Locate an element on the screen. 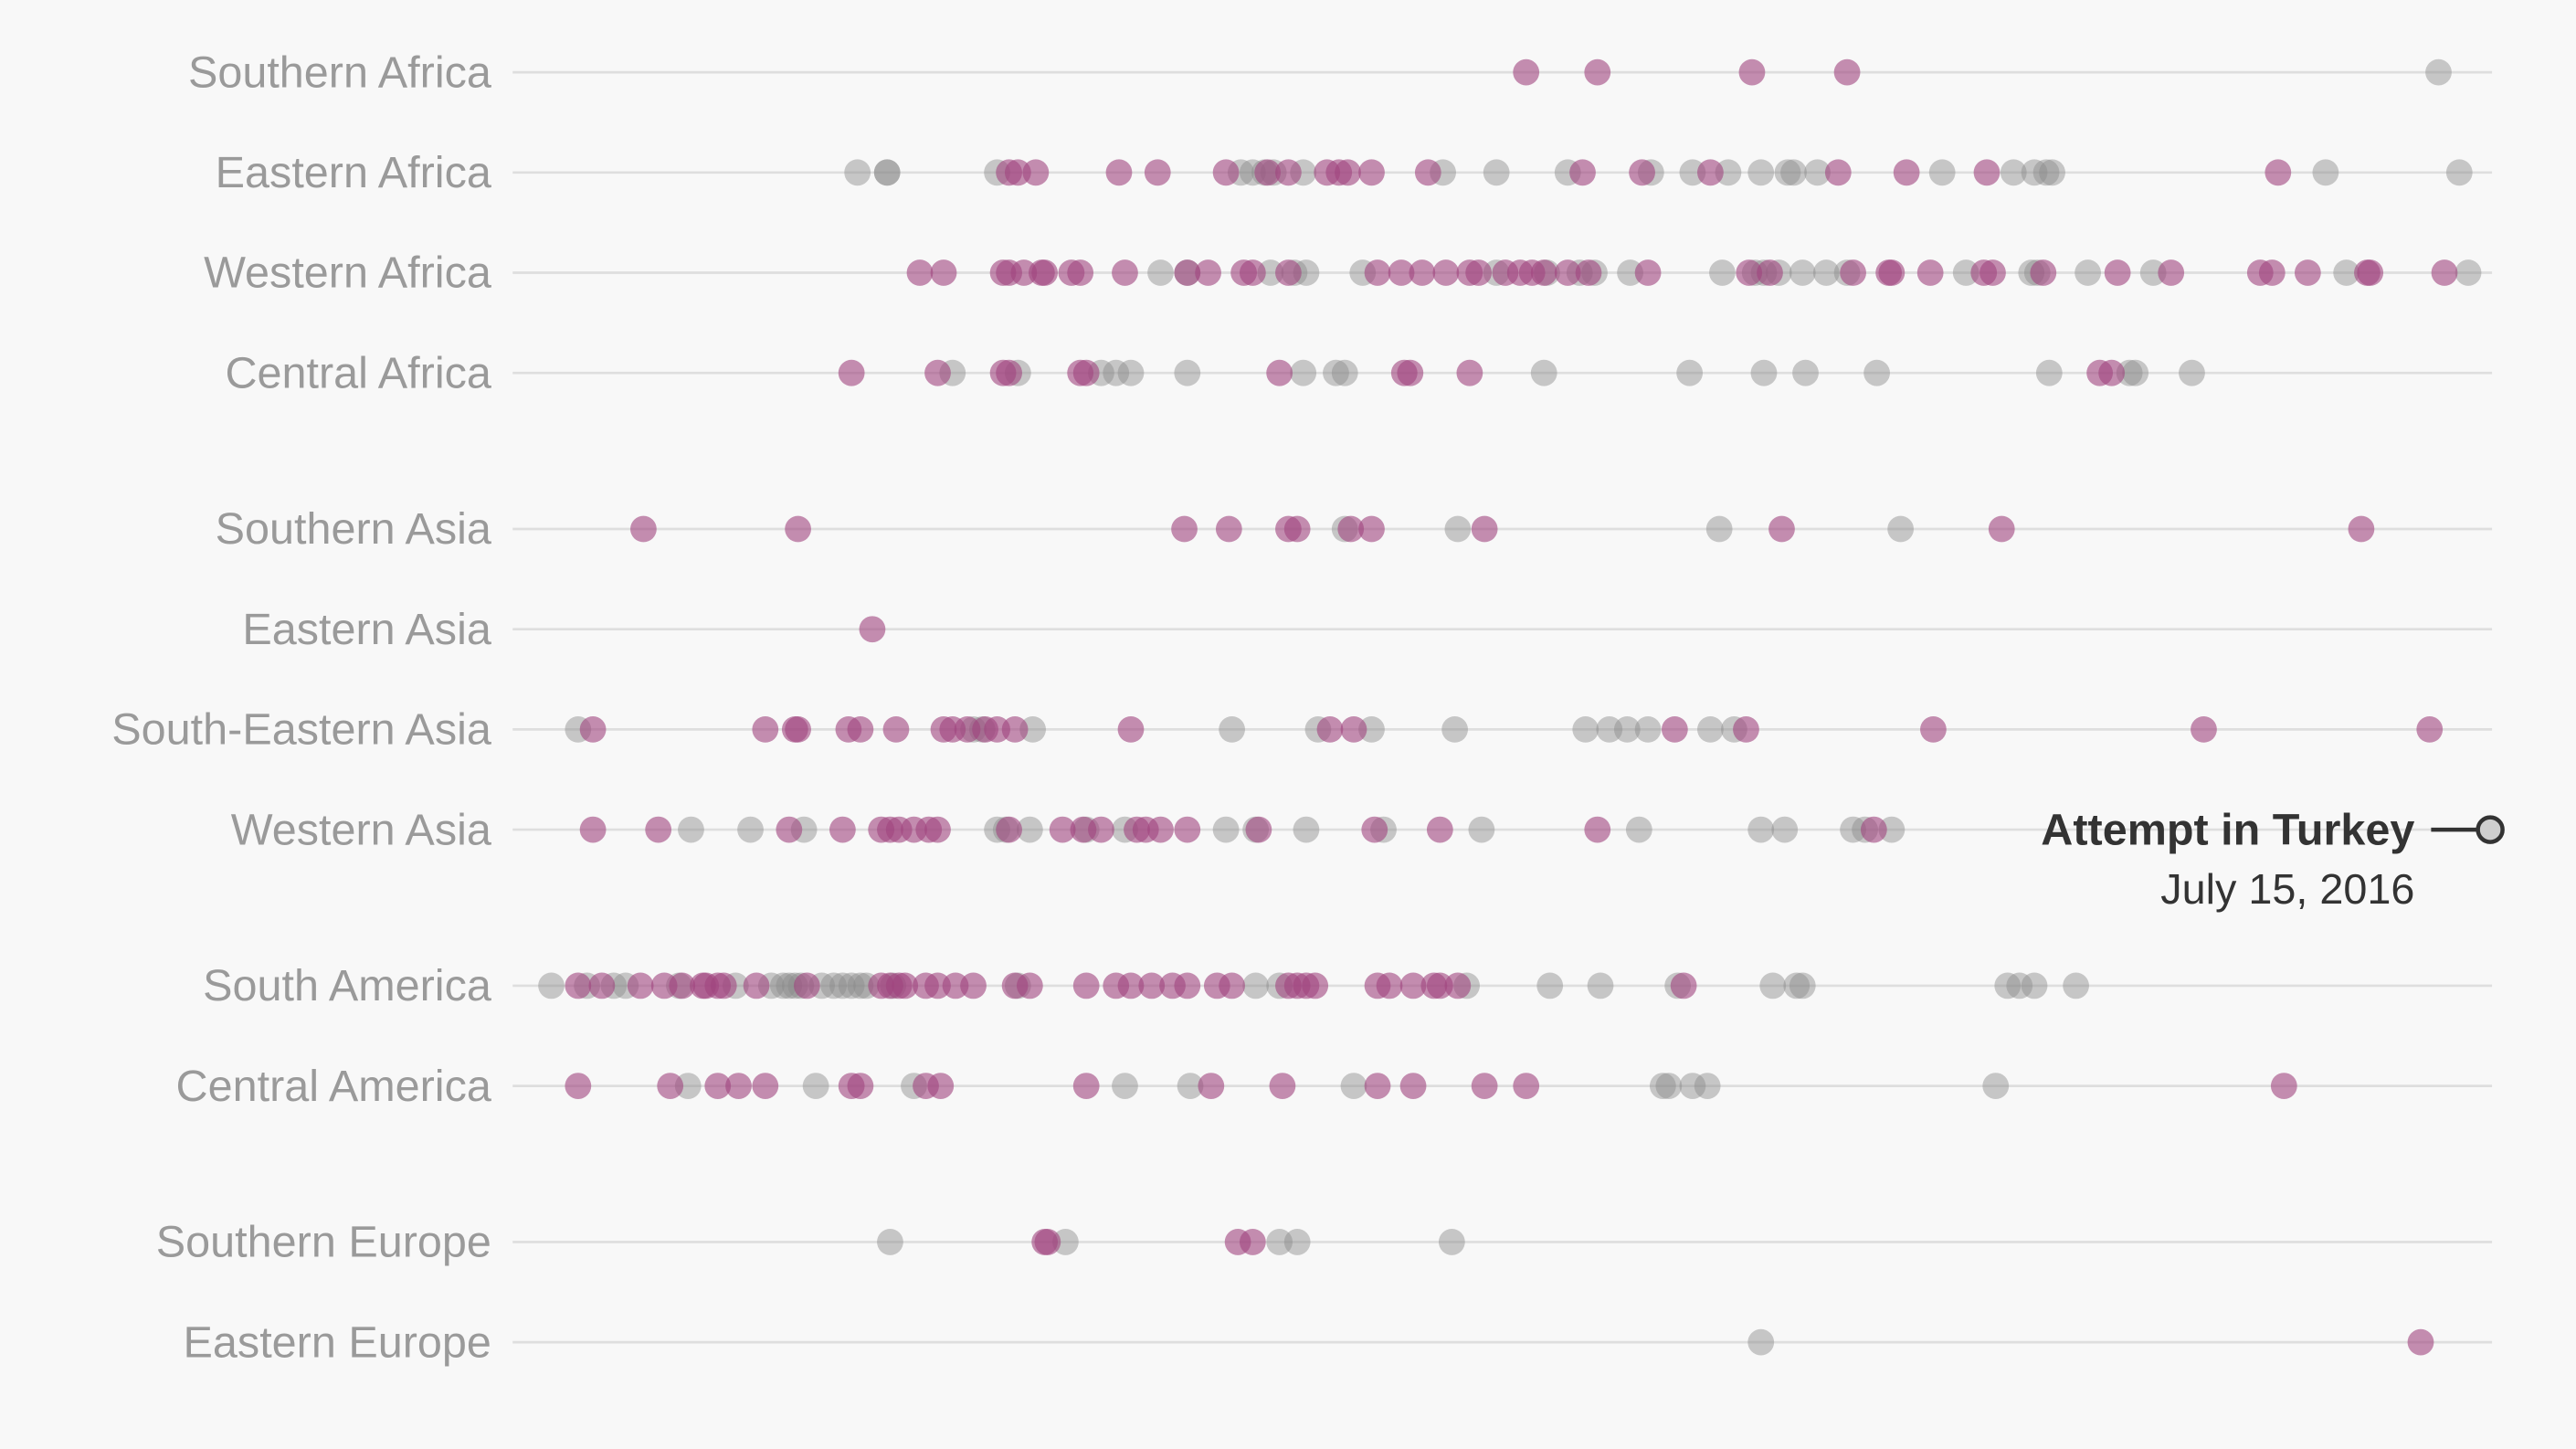 The width and height of the screenshot is (2576, 1449). row-label: Southern Africa is located at coordinates (339, 72).